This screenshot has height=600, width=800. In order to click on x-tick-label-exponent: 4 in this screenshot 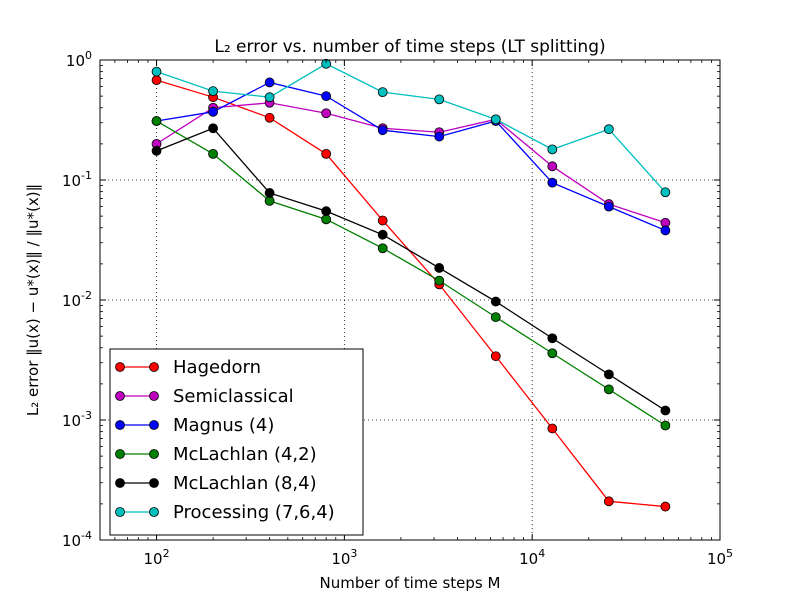, I will do `click(541, 553)`.